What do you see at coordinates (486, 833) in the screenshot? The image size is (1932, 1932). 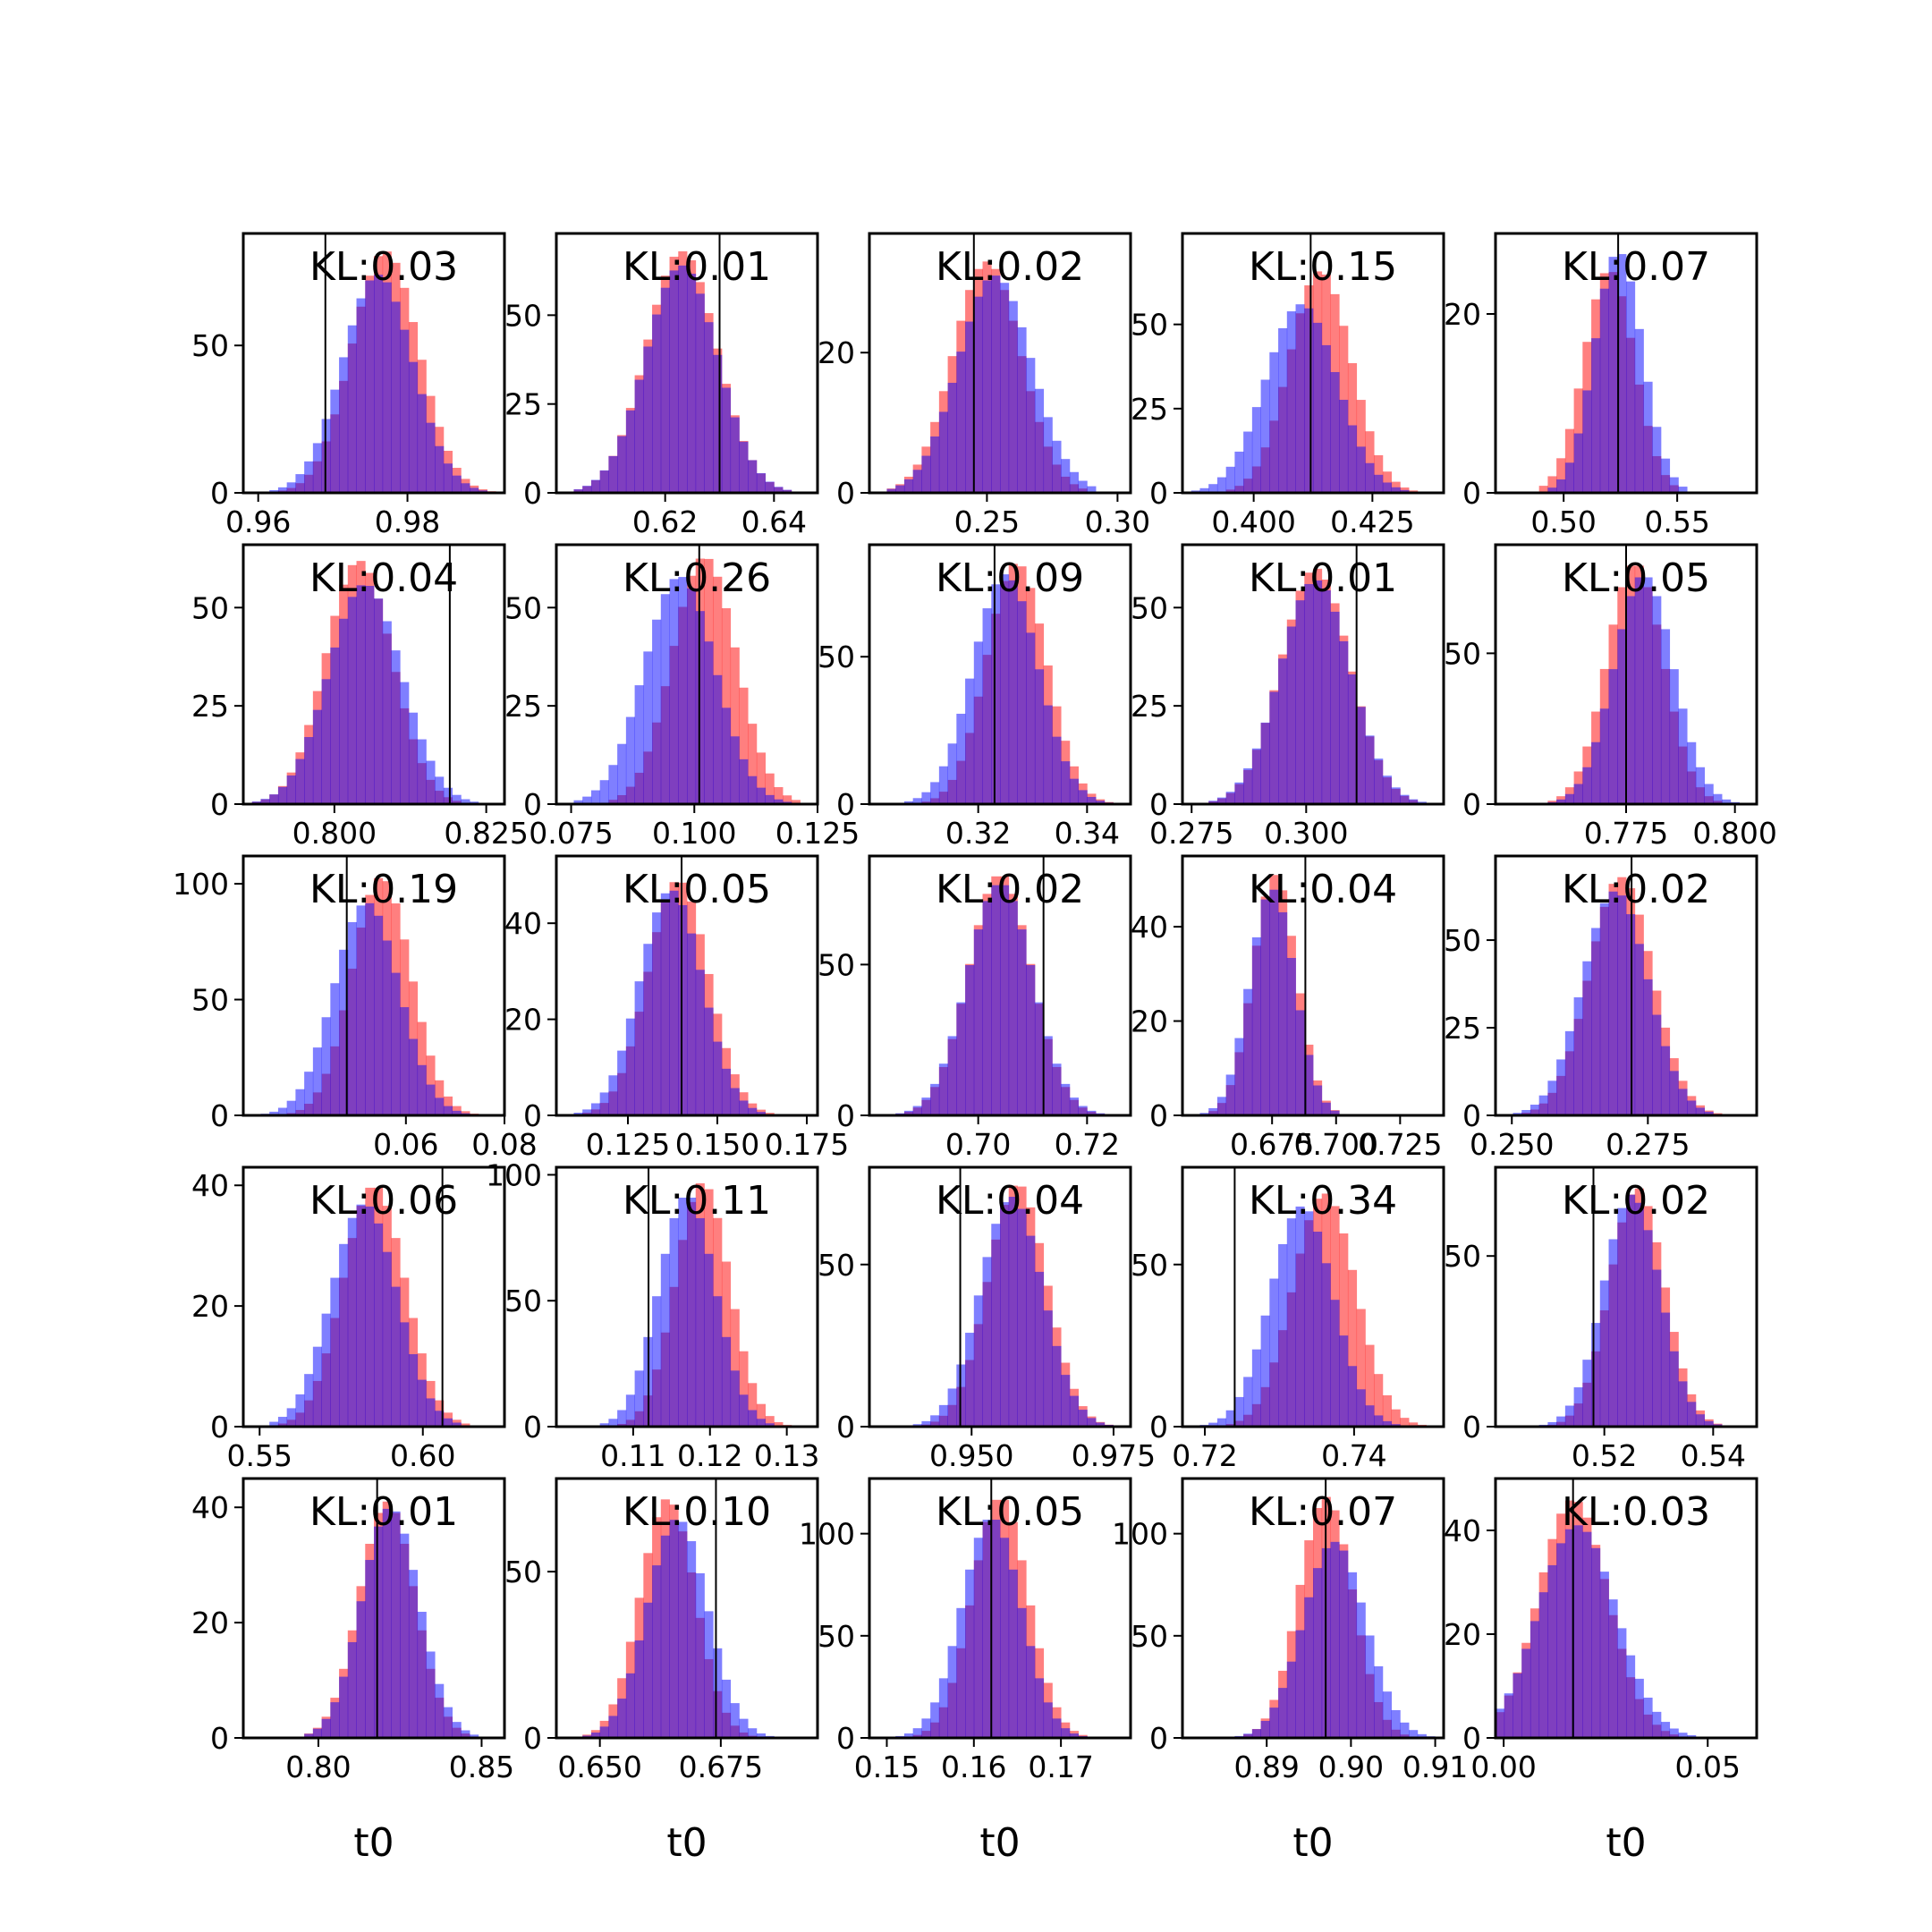 I see `x-tick-label: 0.825` at bounding box center [486, 833].